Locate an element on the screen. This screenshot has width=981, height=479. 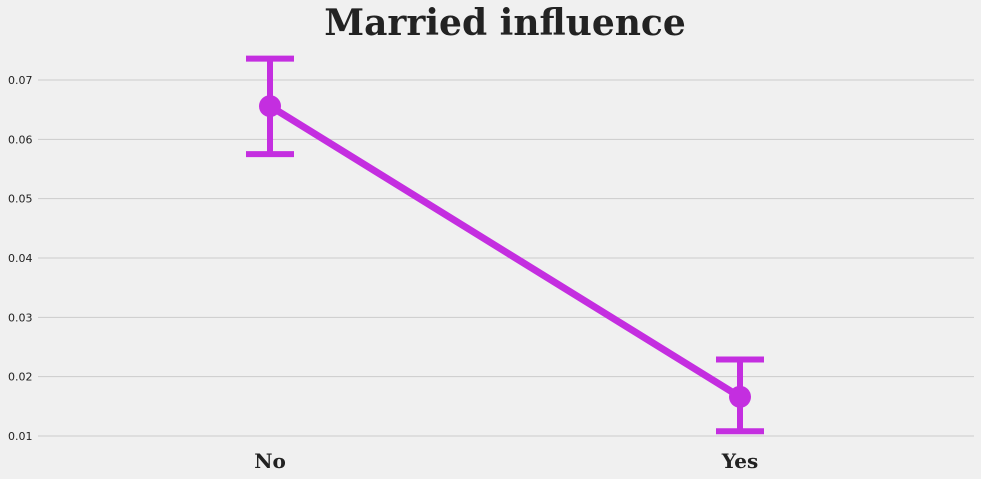
y-tick-label: 0.02 is located at coordinates (20, 377).